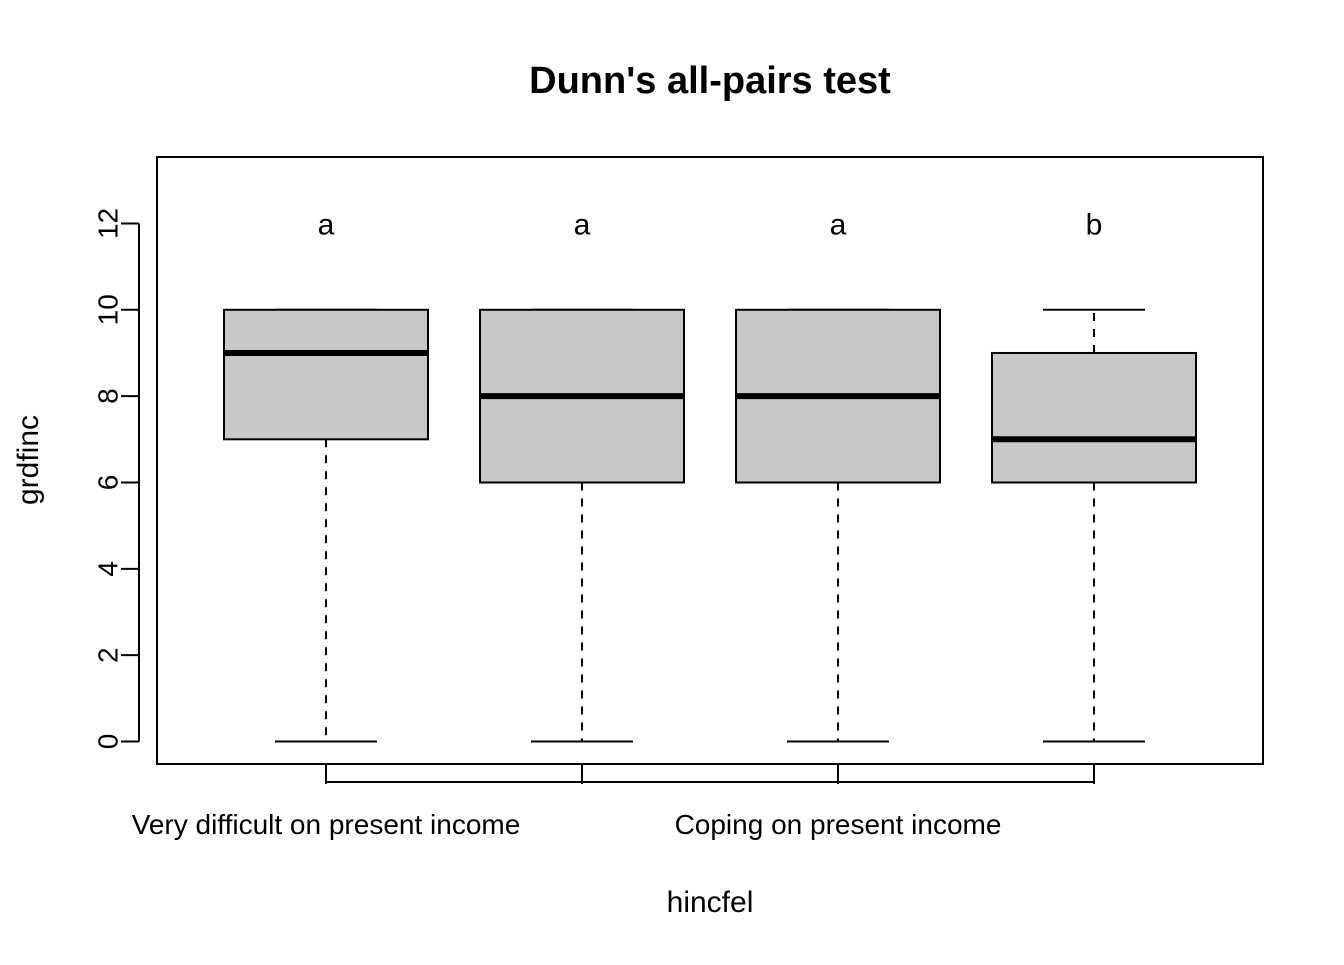  I want to click on y-axis-label: grdfinc, so click(28, 460).